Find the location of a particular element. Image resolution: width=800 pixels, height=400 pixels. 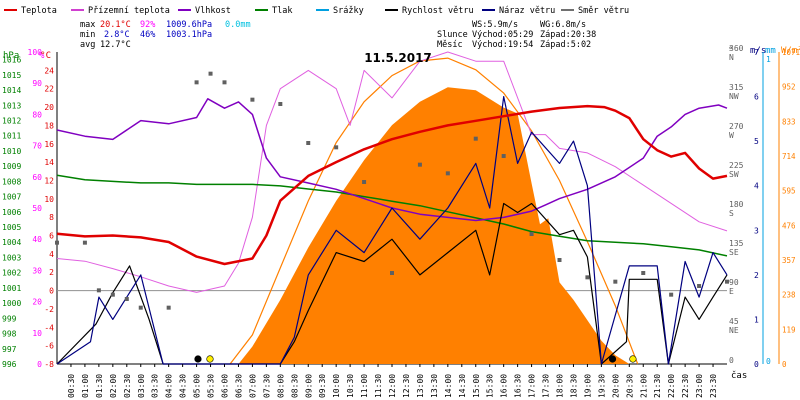

dir-cardinal: E is located at coordinates (731, 291).